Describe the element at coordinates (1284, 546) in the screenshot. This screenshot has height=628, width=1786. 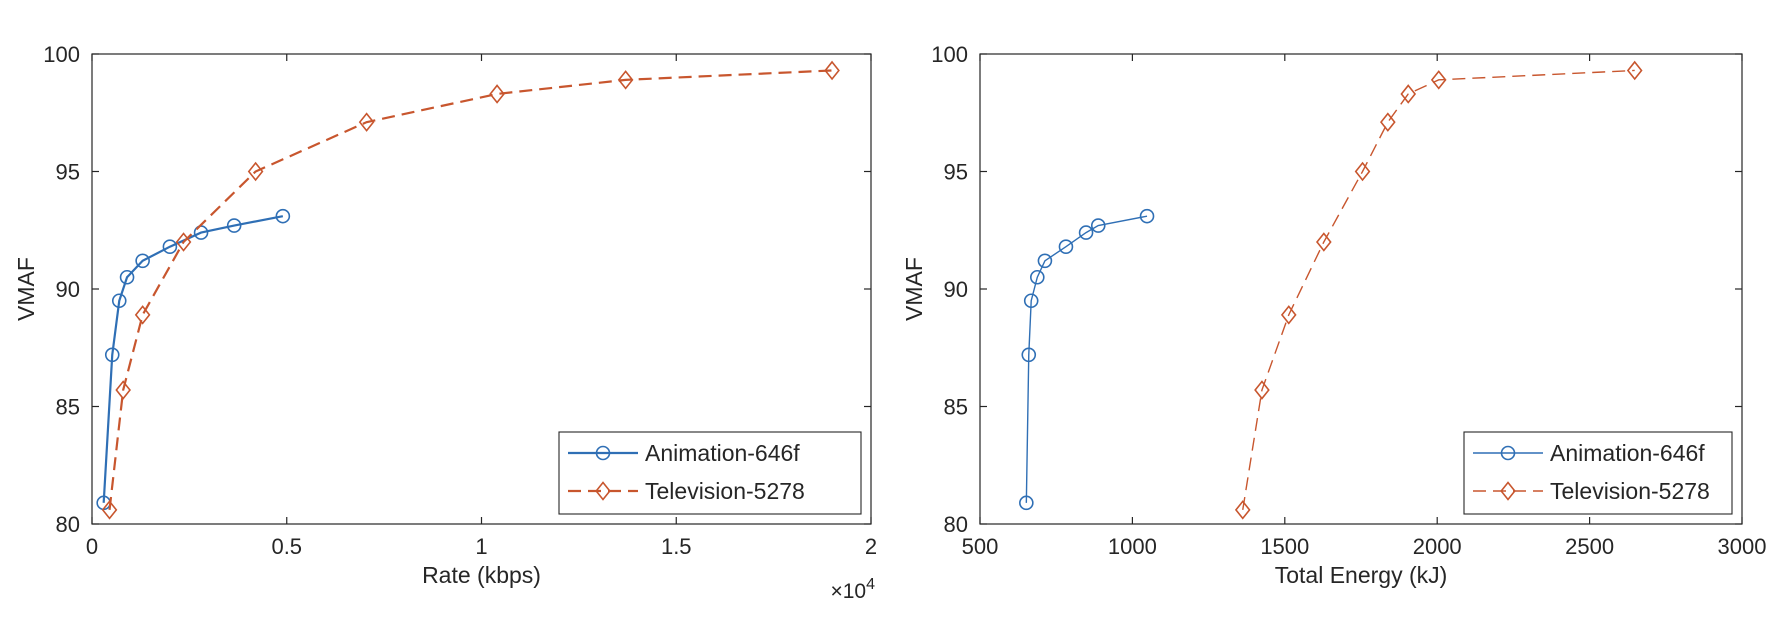
I see `x-tick-label: 1500` at that location.